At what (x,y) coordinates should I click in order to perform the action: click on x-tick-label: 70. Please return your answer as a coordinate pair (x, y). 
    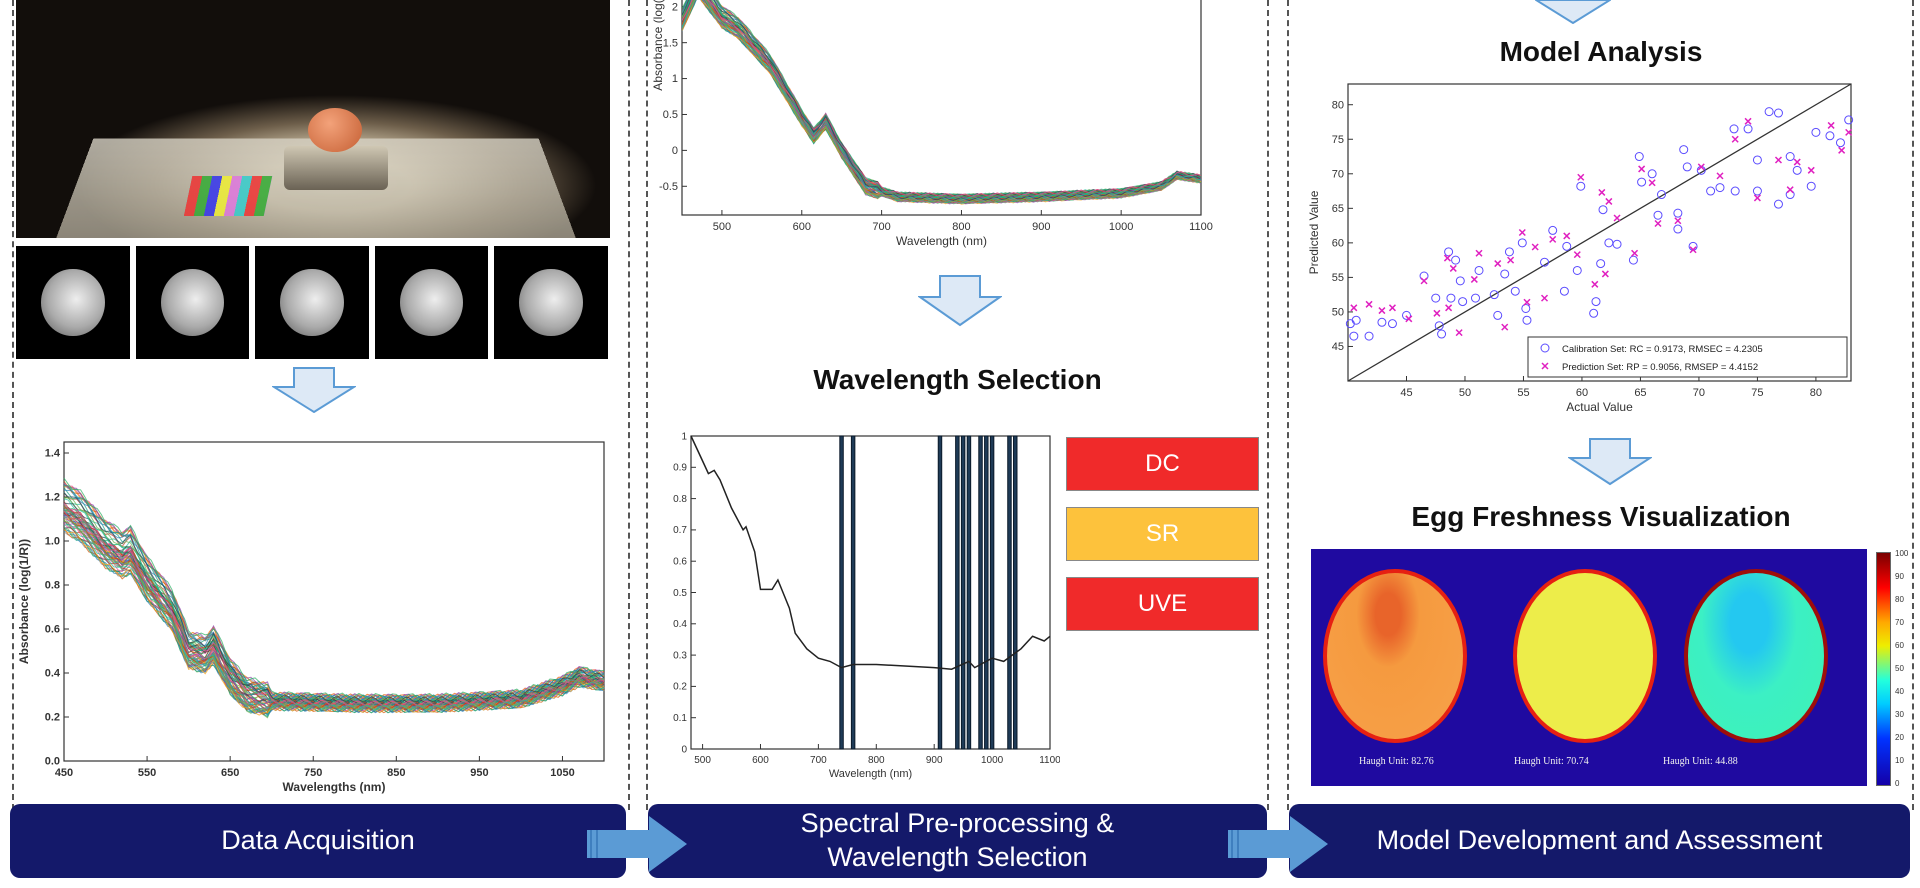
    Looking at the image, I should click on (1699, 393).